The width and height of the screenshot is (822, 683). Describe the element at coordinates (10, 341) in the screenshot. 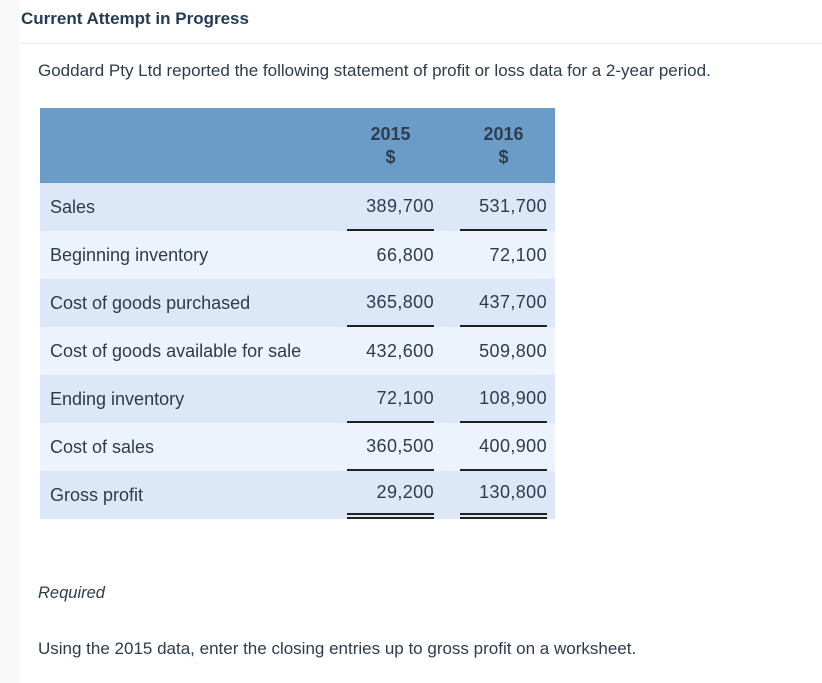

I see `page-left-gutter` at that location.